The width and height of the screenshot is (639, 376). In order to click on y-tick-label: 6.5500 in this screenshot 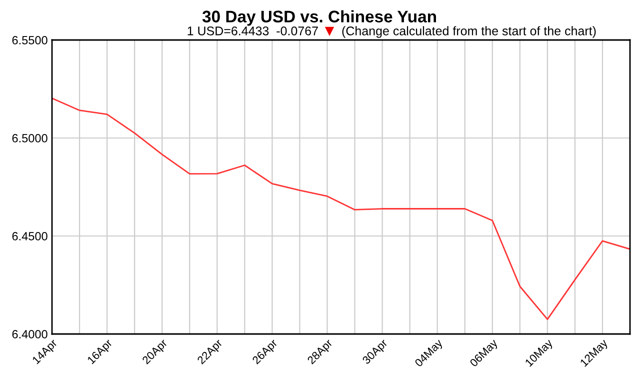, I will do `click(30, 40)`.